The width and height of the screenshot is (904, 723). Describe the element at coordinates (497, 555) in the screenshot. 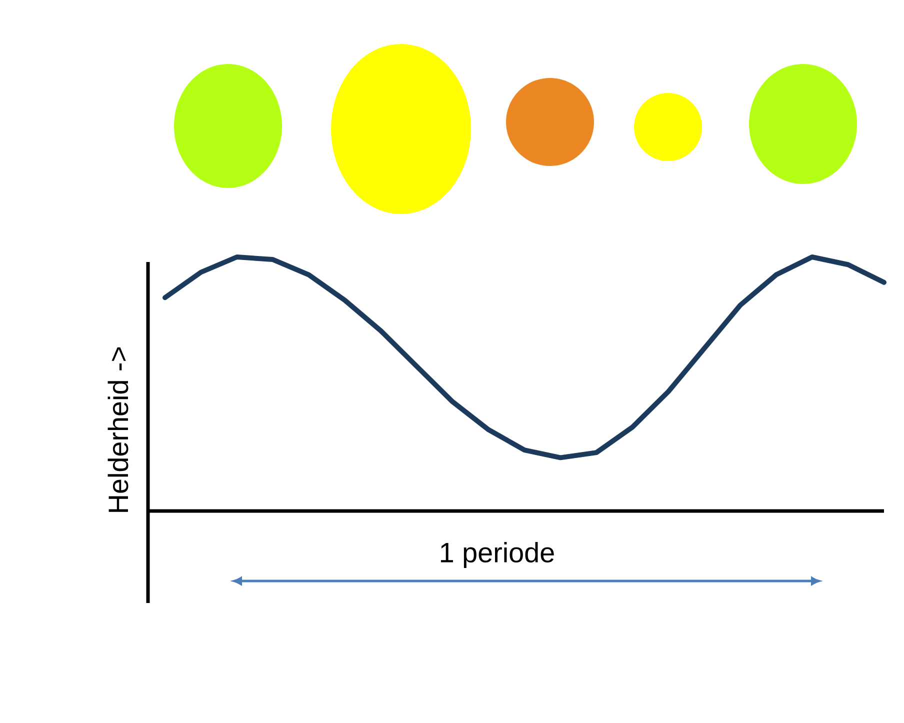

I see `text: 1 periode` at that location.